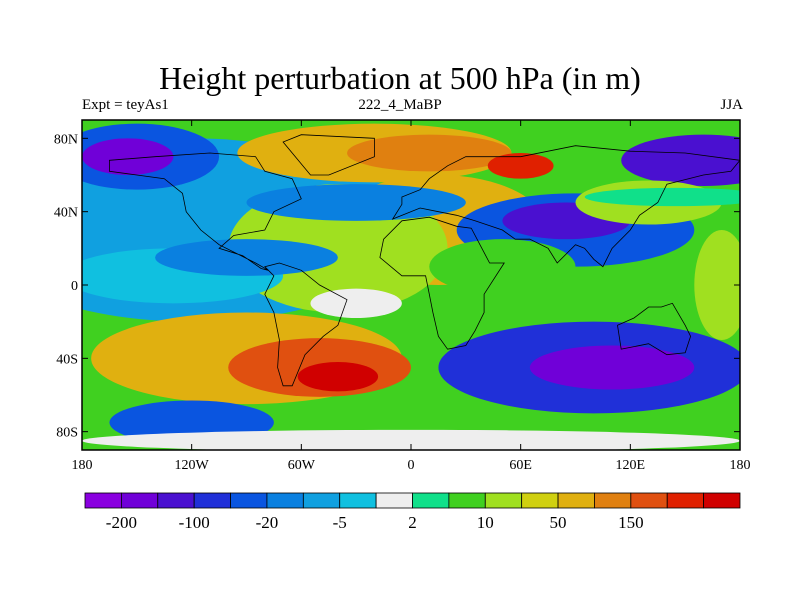 The height and width of the screenshot is (600, 800). What do you see at coordinates (412, 512) in the screenshot?
I see `colorbar: -200 -100 -20 -5 2 10 50 150` at bounding box center [412, 512].